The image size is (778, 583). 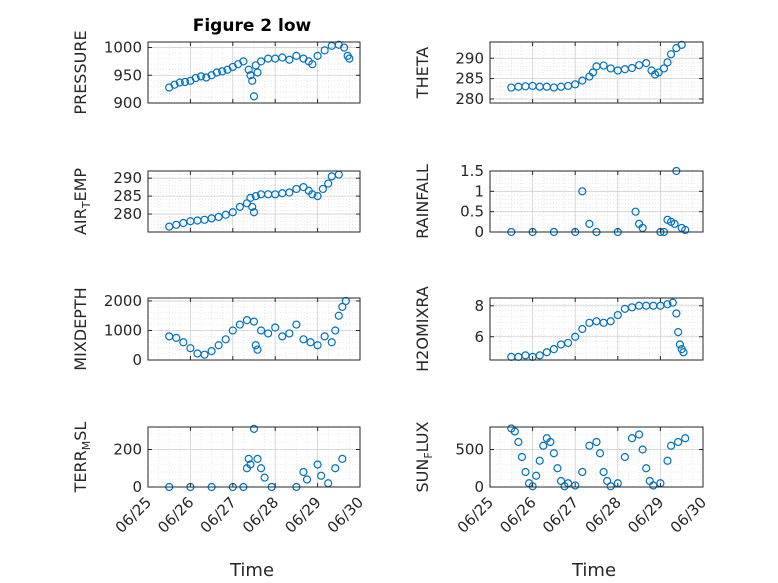 I want to click on y-tick-label: 6, so click(x=479, y=337).